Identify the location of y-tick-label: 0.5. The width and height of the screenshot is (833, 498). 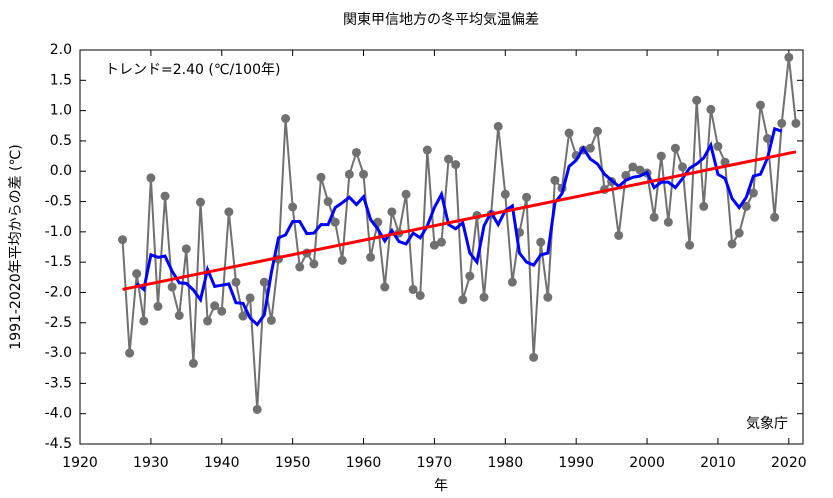
(61, 141).